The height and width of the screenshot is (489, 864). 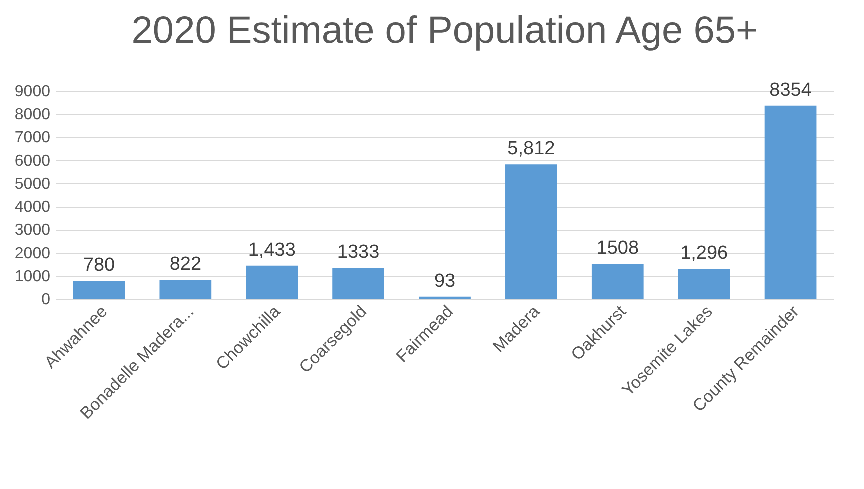 I want to click on y-tick-label: 0, so click(x=46, y=300).